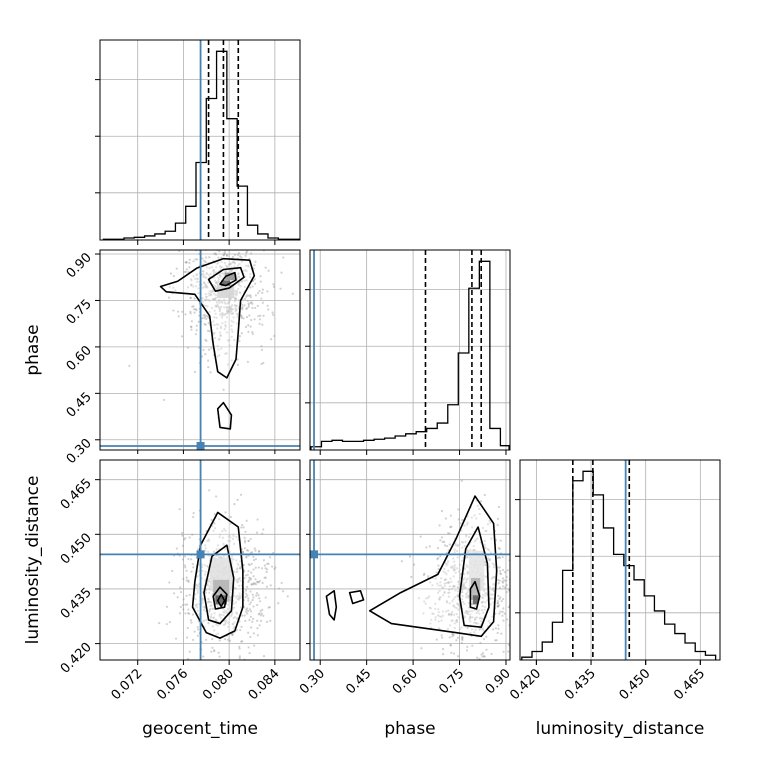 The width and height of the screenshot is (760, 760). What do you see at coordinates (409, 729) in the screenshot?
I see `xlabel-phase: phase` at bounding box center [409, 729].